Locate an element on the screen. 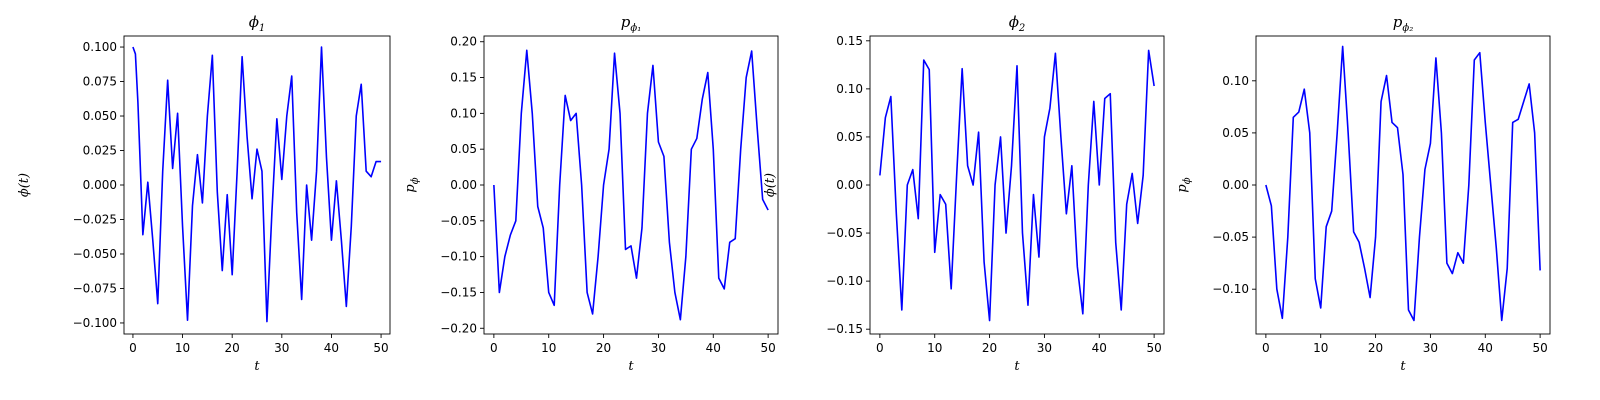 This screenshot has width=1600, height=400. y-tick-label: −0.050 is located at coordinates (95, 254).